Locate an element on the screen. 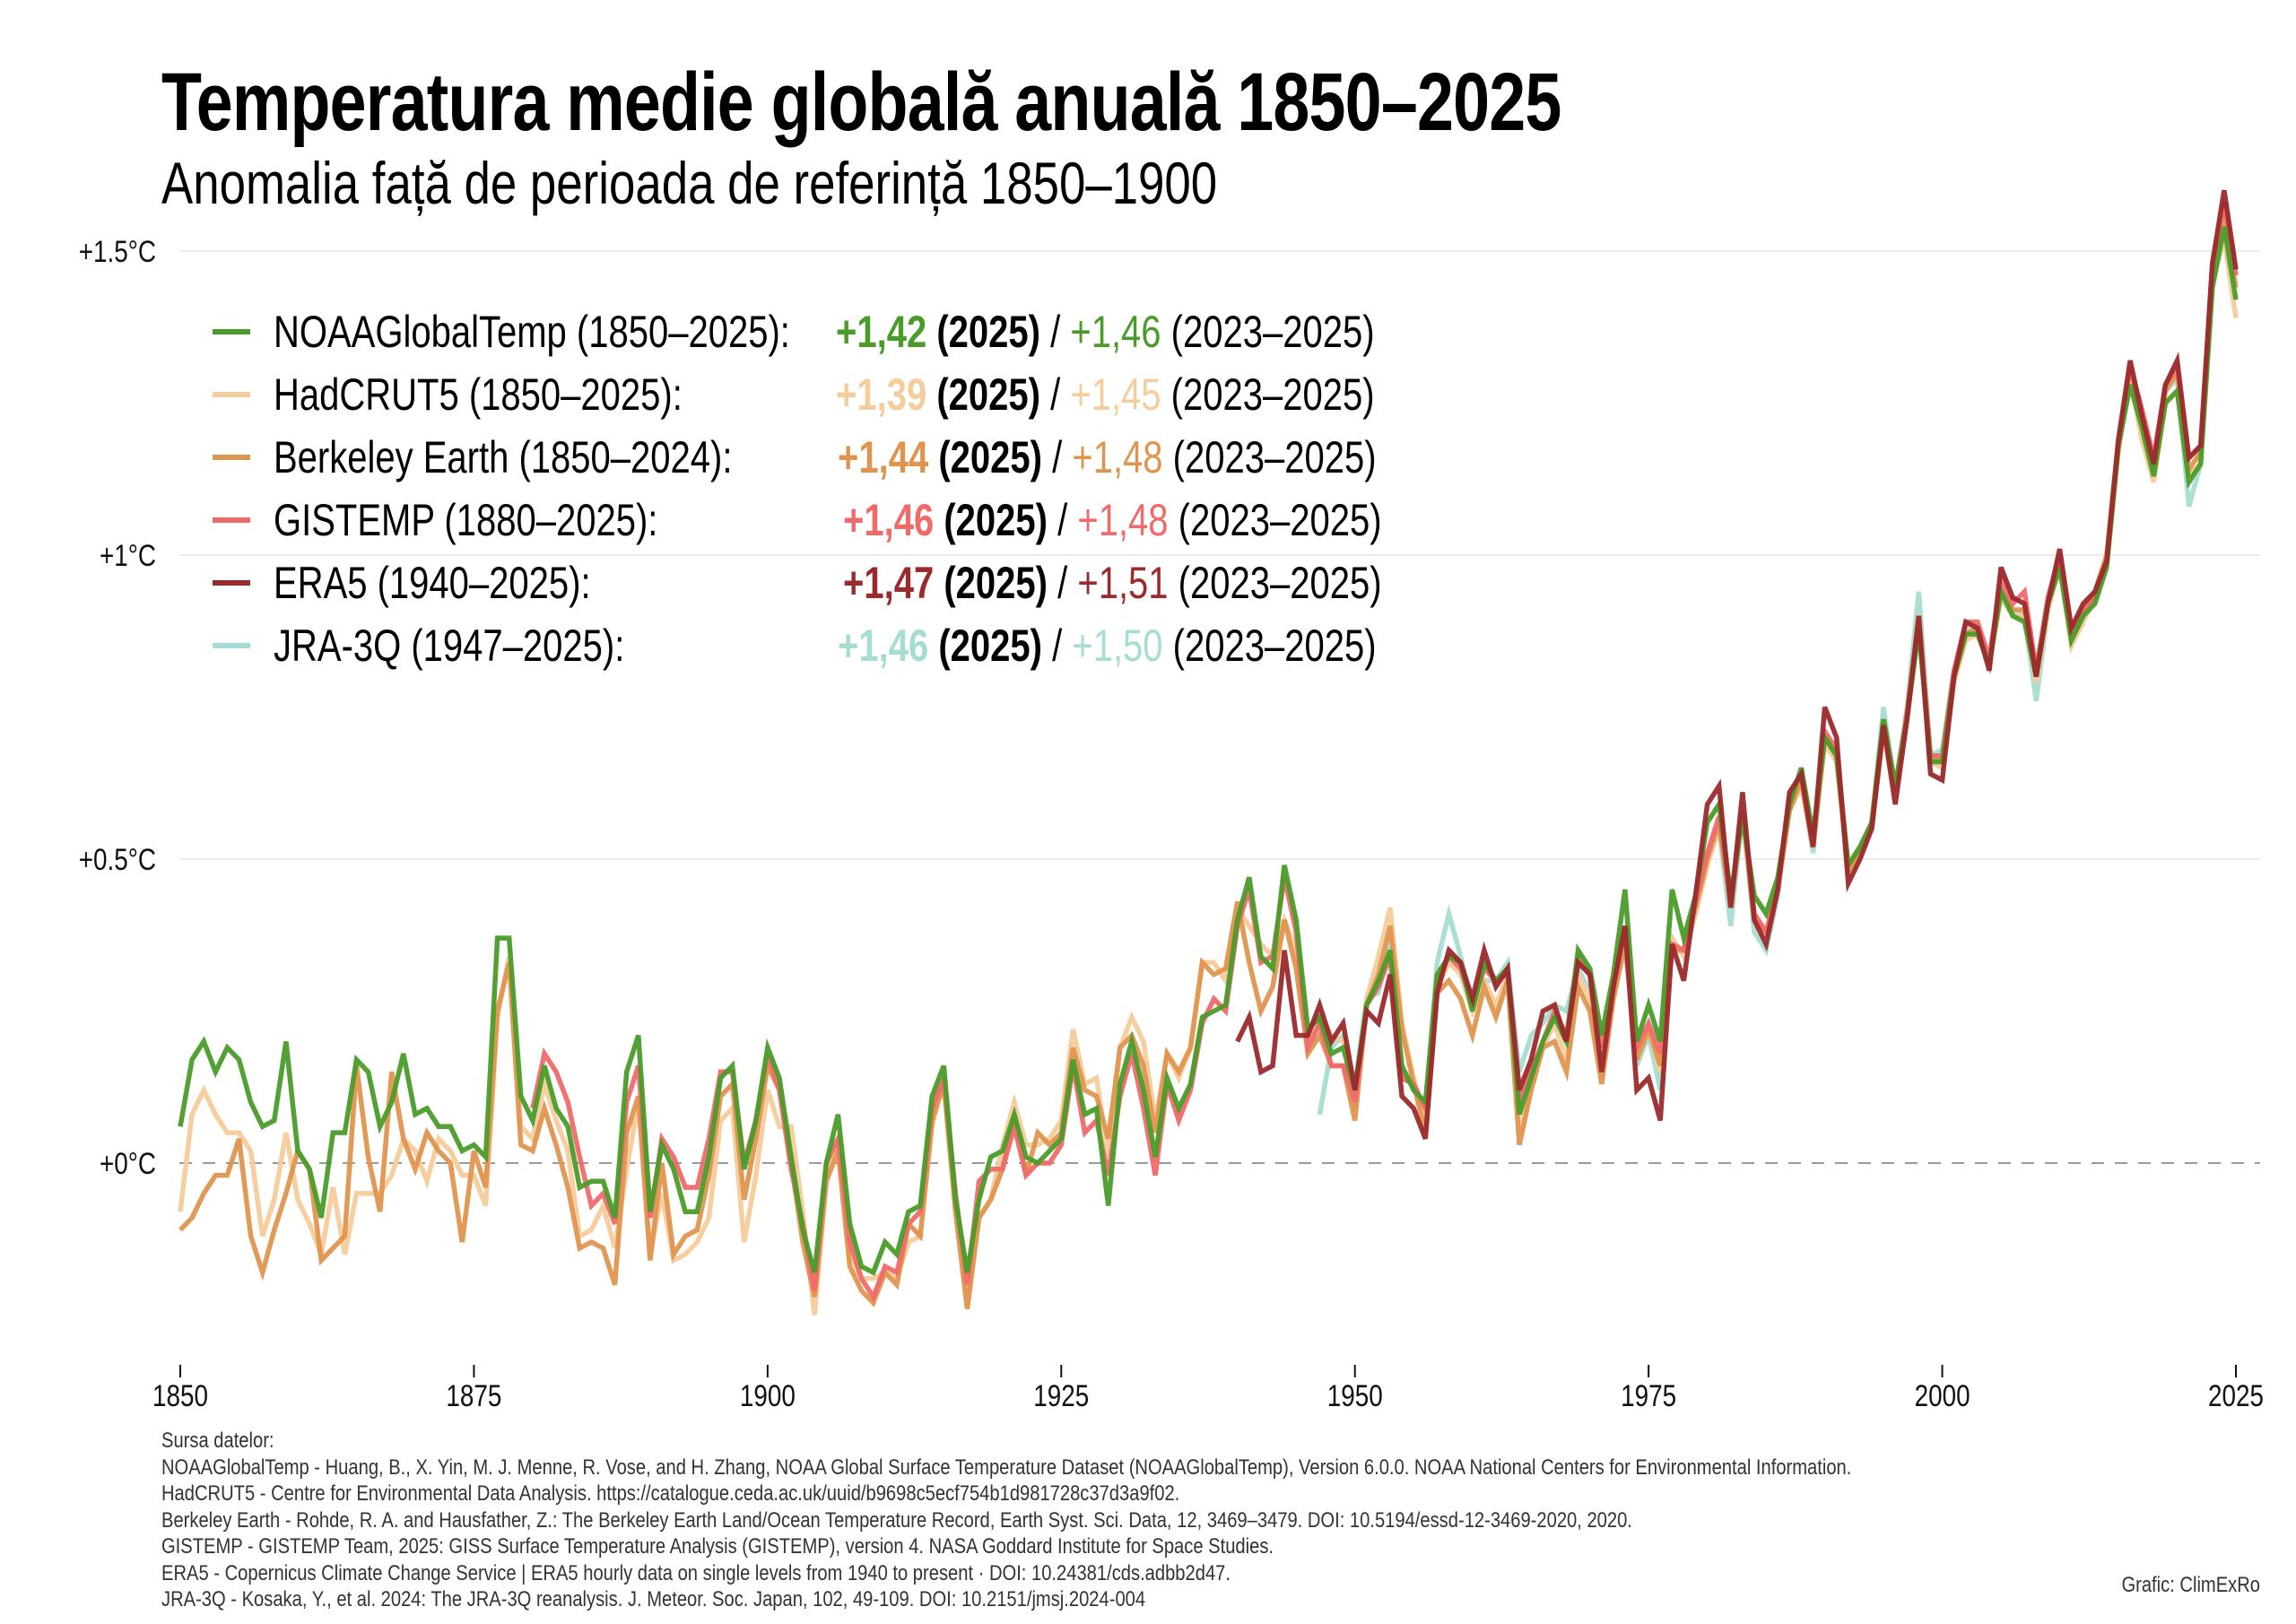 The image size is (2296, 1624). y-axis: +0°C +0.5°C +1°C +1.5°C is located at coordinates (117, 707).